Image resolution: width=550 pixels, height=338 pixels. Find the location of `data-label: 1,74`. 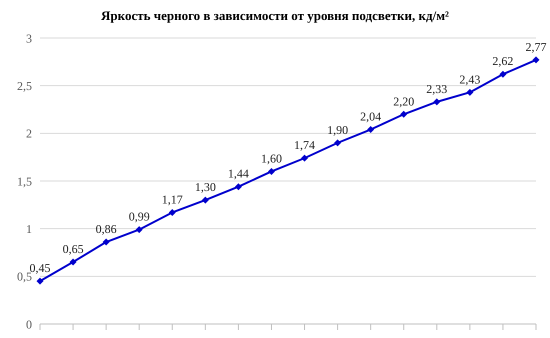

data-label: 1,74 is located at coordinates (305, 145).